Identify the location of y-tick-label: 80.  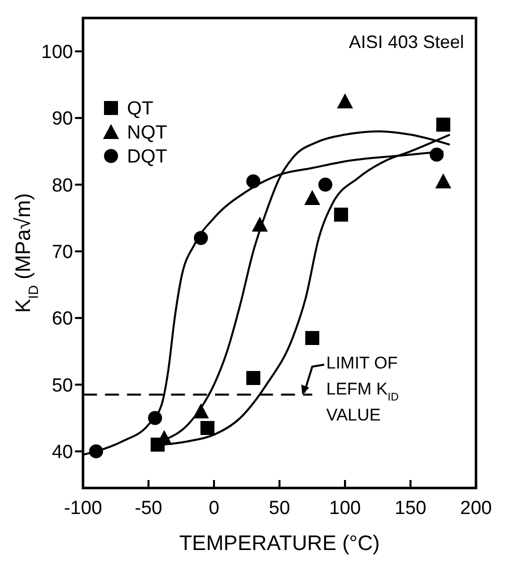
(62, 185).